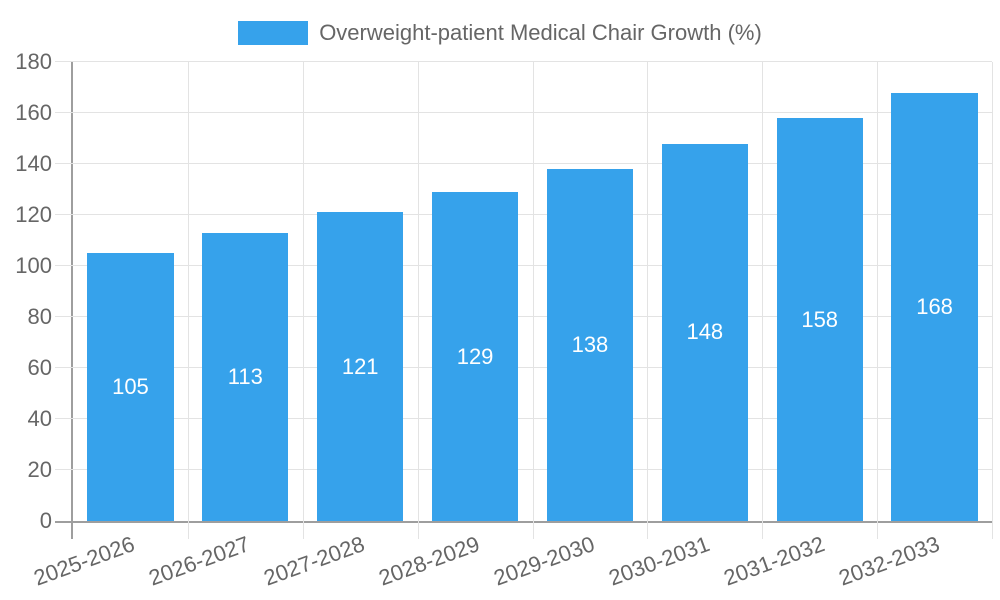  I want to click on bar: 168, so click(934, 306).